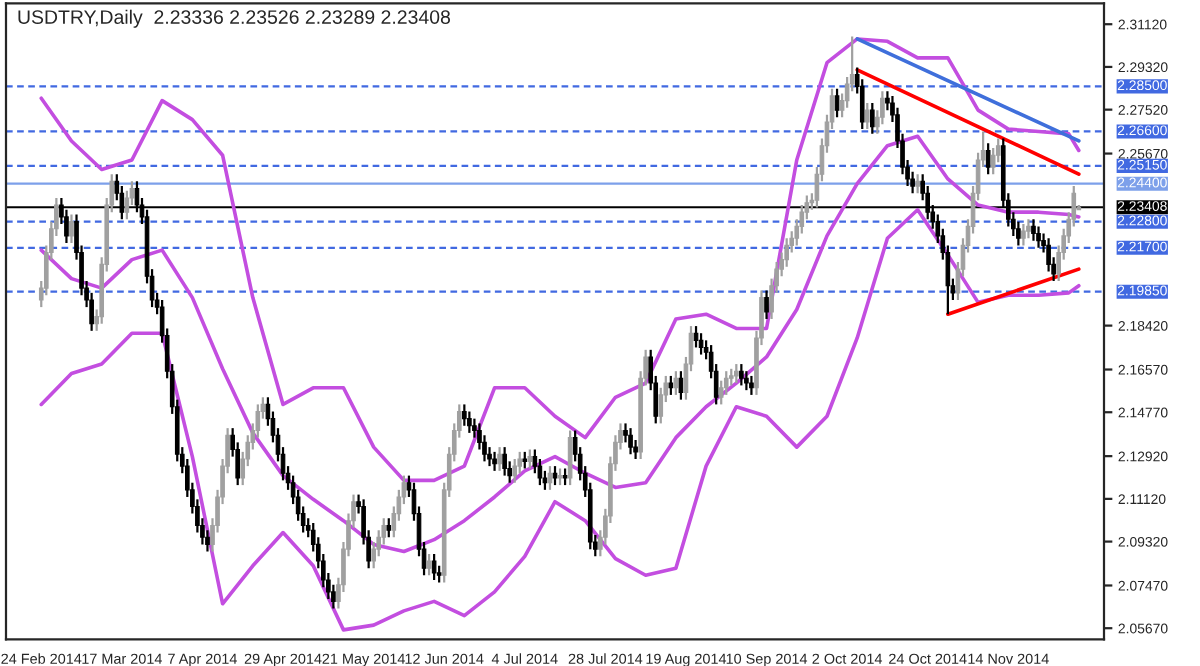  I want to click on chart-title: USDTRY,Daily 2.23336 2.23526 2.23289 2.23408, so click(234, 18).